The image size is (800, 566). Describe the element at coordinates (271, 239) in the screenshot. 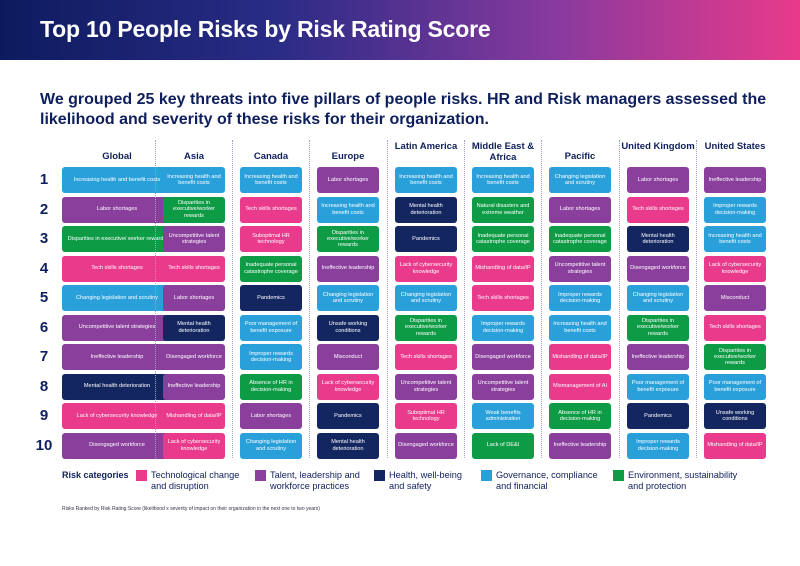

I see `risk-cell: Suboptimal HR technology` at that location.